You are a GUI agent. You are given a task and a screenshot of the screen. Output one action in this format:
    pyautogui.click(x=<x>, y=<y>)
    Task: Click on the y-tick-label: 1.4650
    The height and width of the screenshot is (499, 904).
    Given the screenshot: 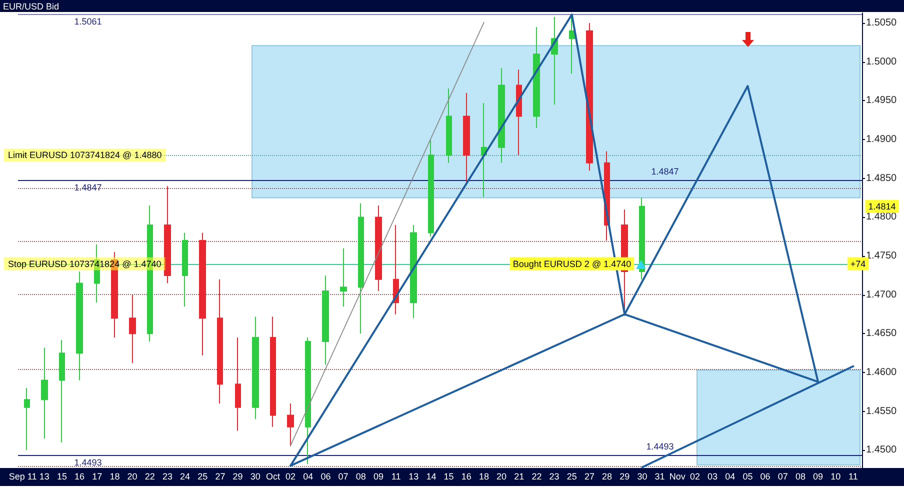 What is the action you would take?
    pyautogui.click(x=882, y=334)
    